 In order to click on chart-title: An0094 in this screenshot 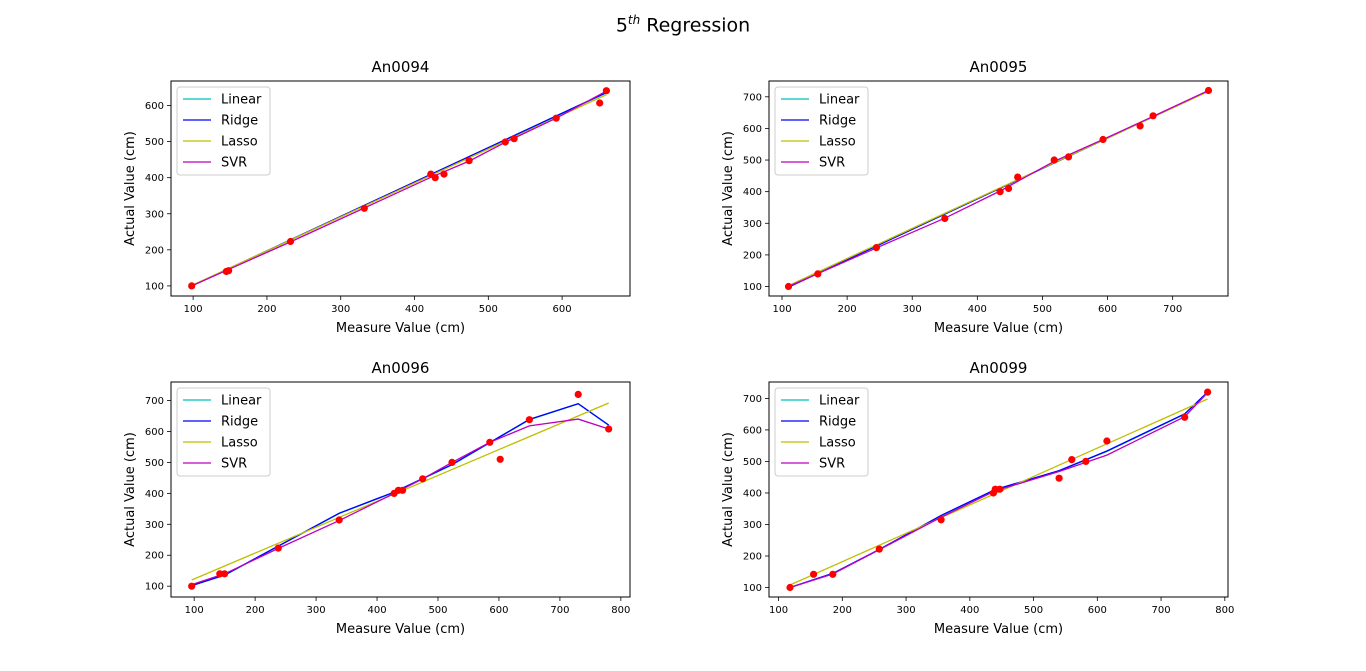, I will do `click(401, 67)`.